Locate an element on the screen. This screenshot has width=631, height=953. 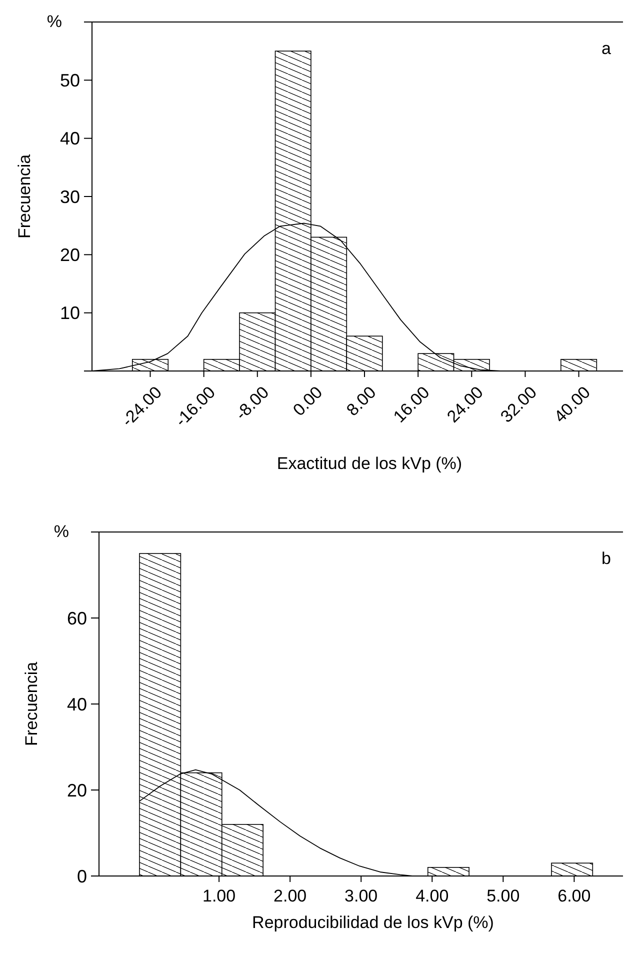
x-tick-label: 5.00 is located at coordinates (503, 896).